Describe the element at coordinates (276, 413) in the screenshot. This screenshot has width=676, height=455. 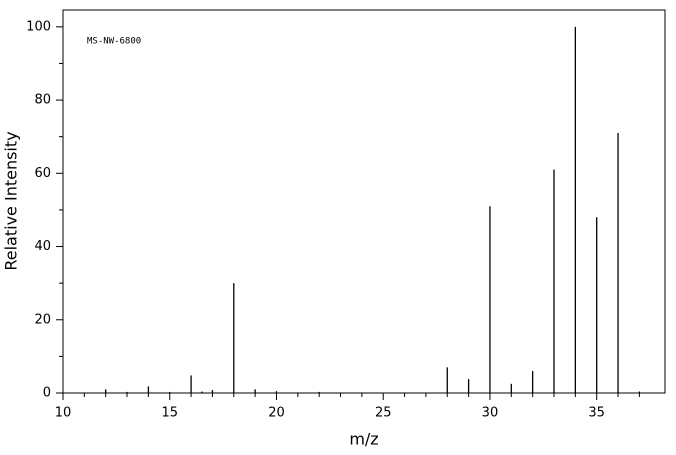
I see `x-tick-label: 20` at that location.